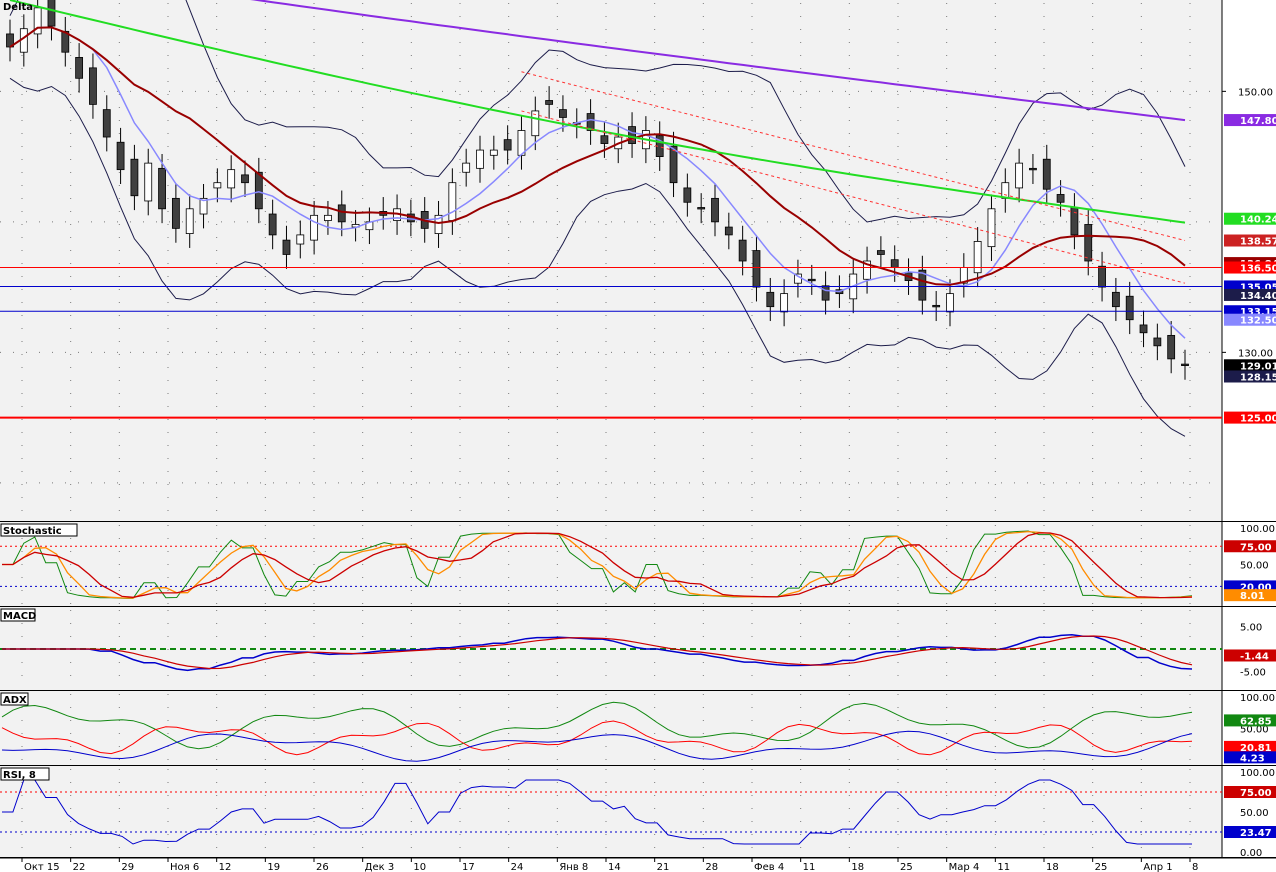  Describe the element at coordinates (1251, 853) in the screenshot. I see `rsi-y-label: 0.00` at that location.